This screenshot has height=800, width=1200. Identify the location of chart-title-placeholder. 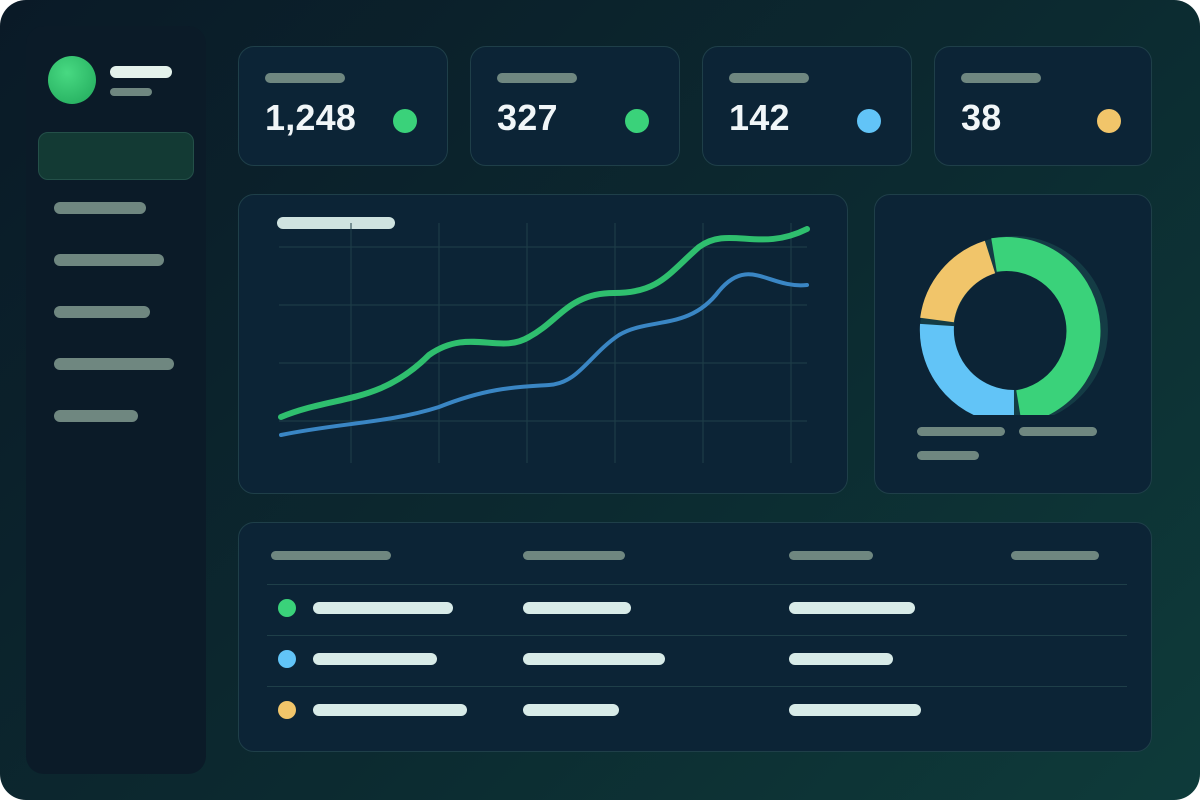
(336, 223).